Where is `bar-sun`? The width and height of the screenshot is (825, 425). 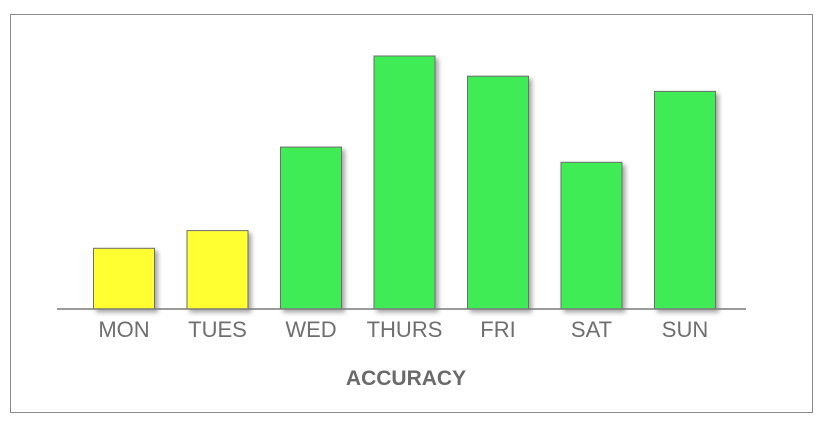 bar-sun is located at coordinates (685, 200).